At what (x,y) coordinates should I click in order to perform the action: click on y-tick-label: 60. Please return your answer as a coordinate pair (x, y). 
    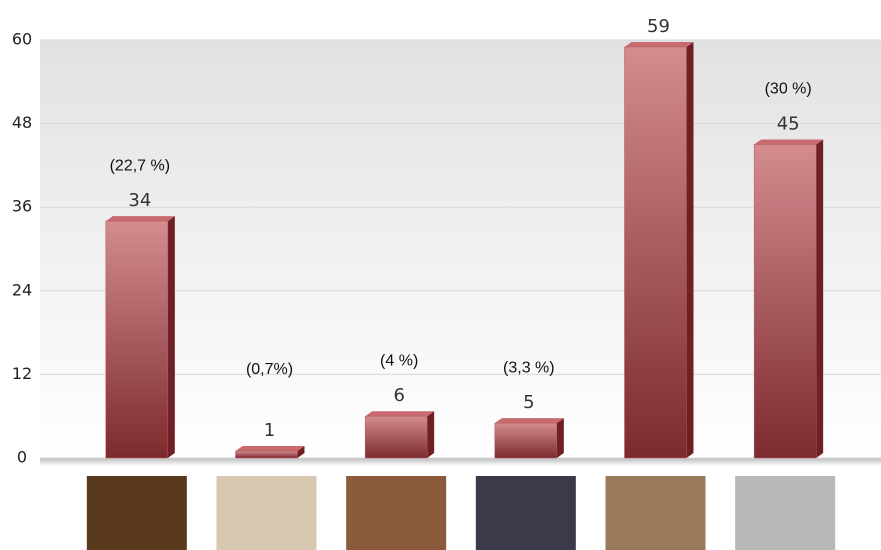
    Looking at the image, I should click on (22, 39).